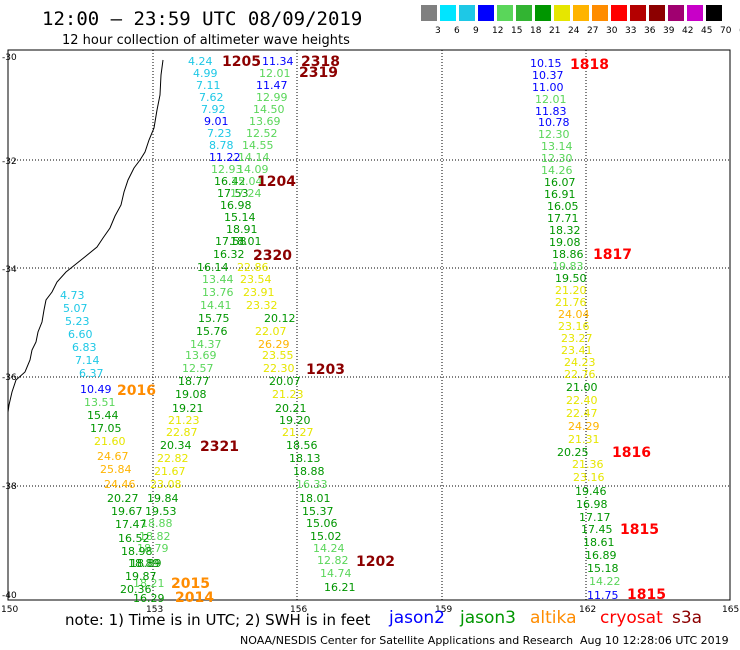 The height and width of the screenshot is (650, 740). Describe the element at coordinates (233, 193) in the screenshot. I see `wave-height-label: 17.53` at that location.